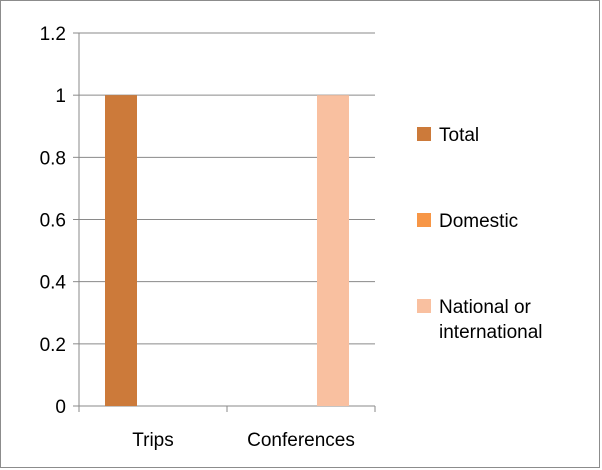 The image size is (602, 470). What do you see at coordinates (60, 407) in the screenshot?
I see `y-tick-label: 0` at bounding box center [60, 407].